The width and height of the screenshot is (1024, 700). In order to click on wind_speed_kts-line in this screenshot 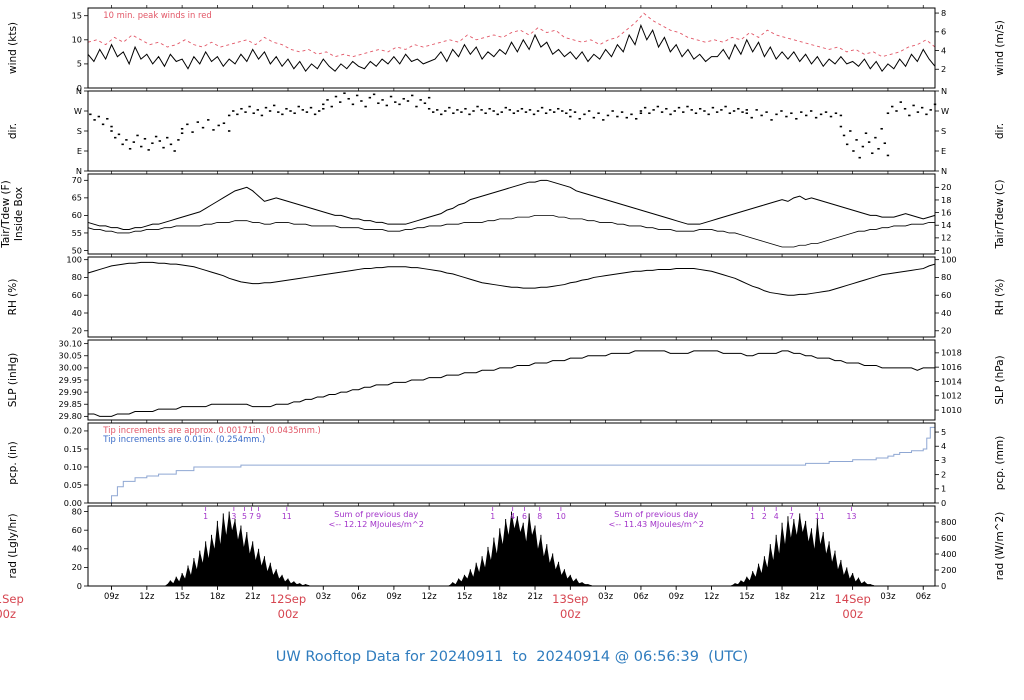, I will do `click(511, 47)`.